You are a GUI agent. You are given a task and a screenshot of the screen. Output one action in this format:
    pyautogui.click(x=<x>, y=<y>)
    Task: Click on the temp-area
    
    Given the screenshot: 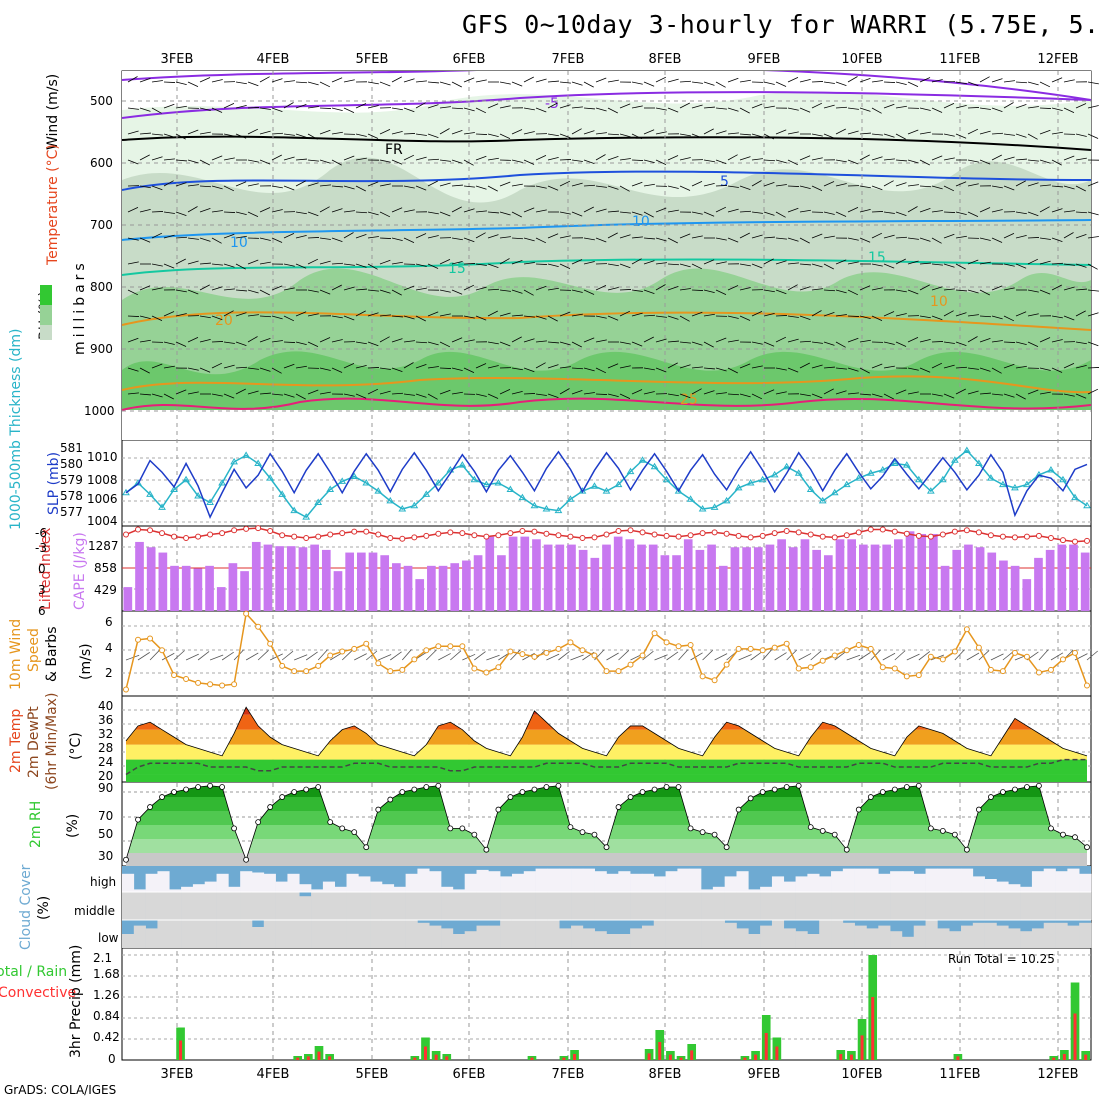 What is the action you would take?
    pyautogui.click(x=606, y=744)
    